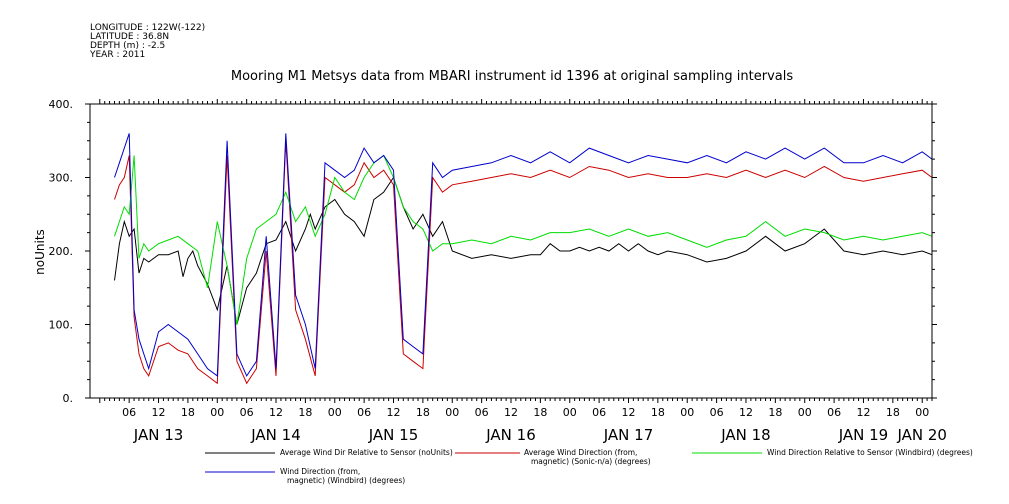  Describe the element at coordinates (61, 178) in the screenshot. I see `y-tick-label: 300.` at that location.